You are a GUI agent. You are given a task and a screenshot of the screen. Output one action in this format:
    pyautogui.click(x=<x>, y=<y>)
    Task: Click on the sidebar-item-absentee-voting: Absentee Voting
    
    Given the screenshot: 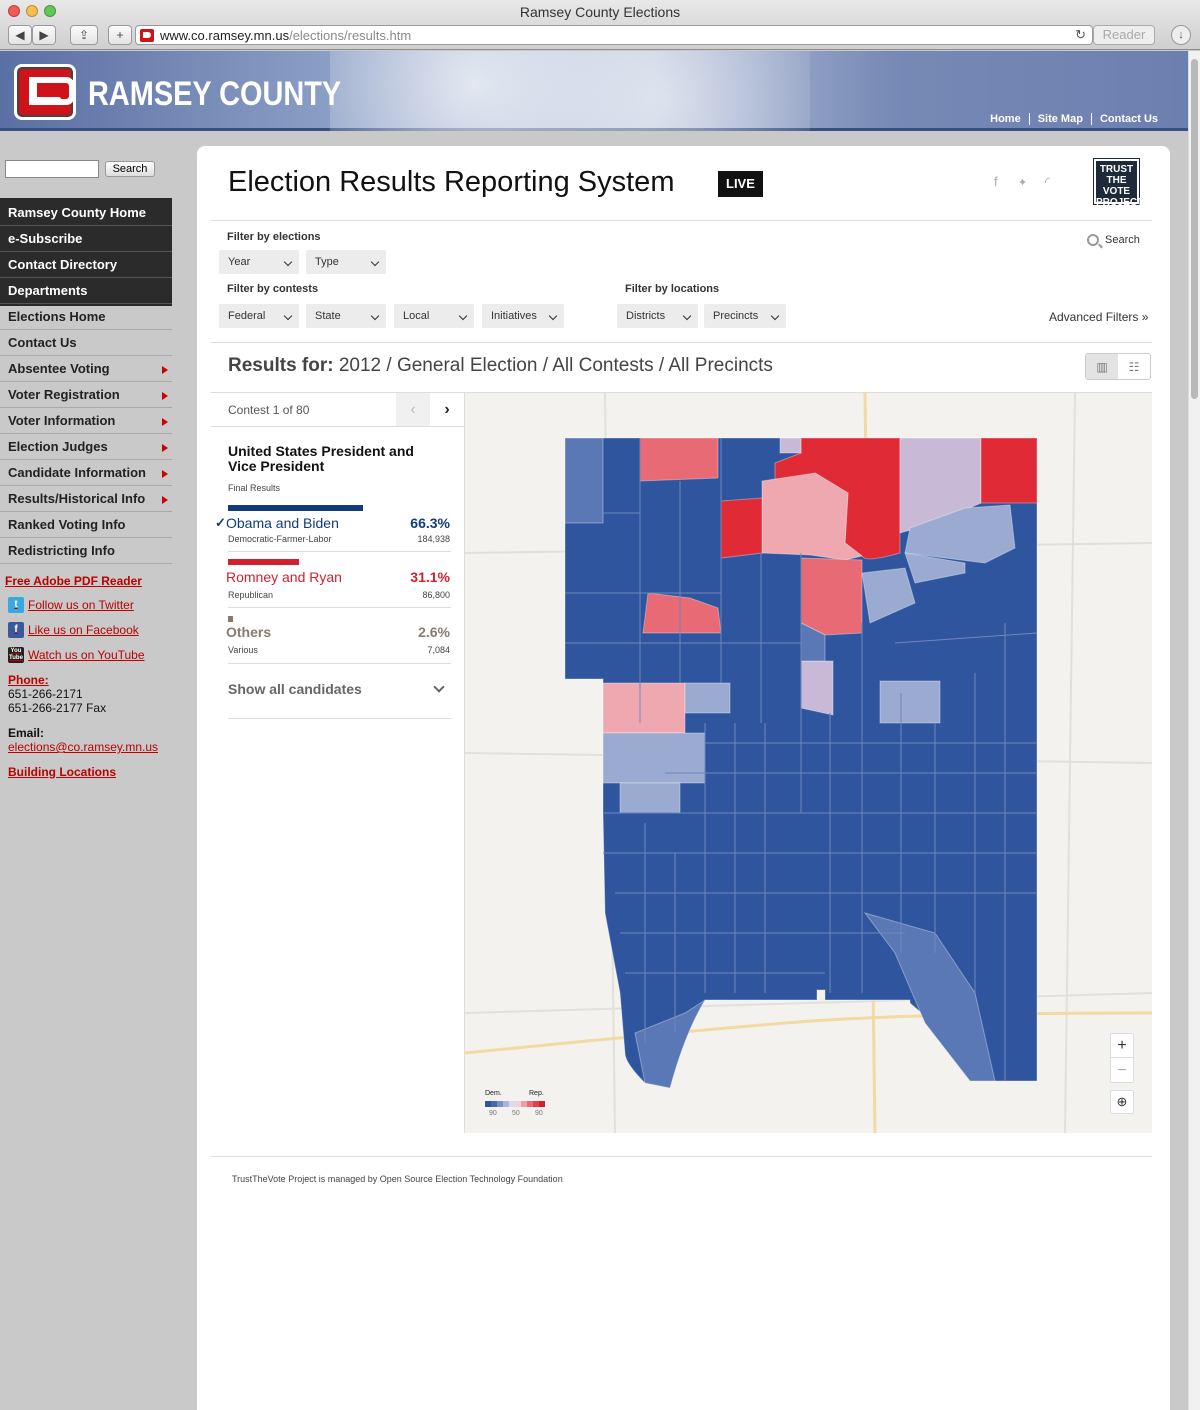 What is the action you would take?
    pyautogui.click(x=86, y=369)
    